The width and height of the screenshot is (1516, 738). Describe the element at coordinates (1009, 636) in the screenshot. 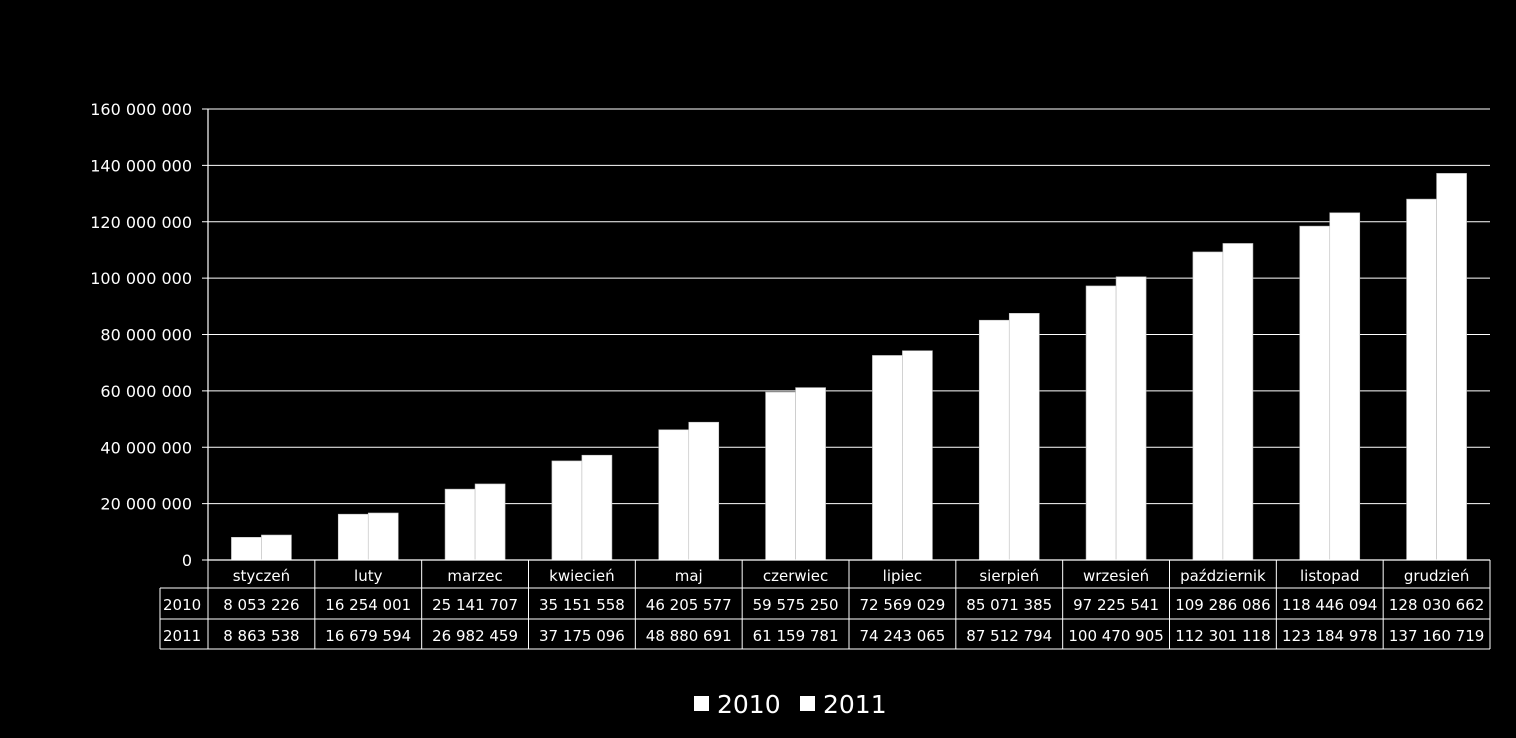

I see `data-label-2011-8: 87 512 794` at that location.